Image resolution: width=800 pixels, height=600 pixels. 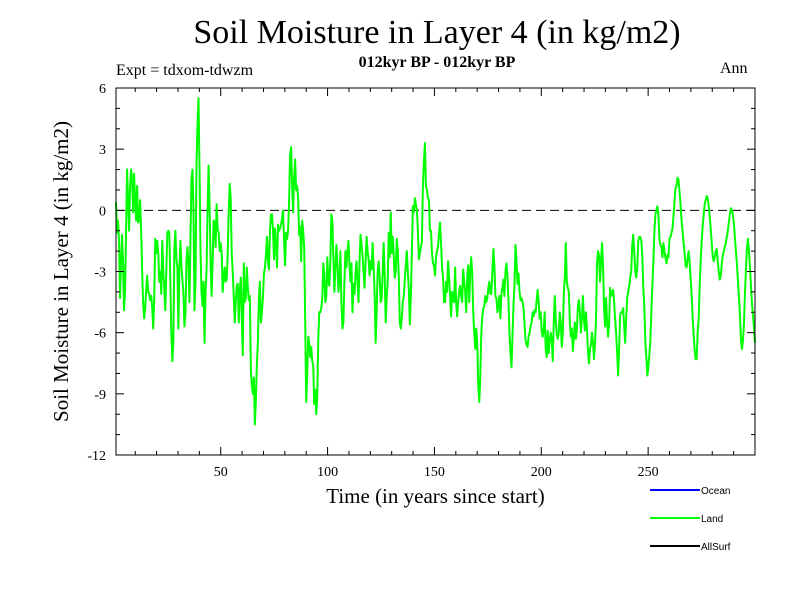 What do you see at coordinates (100, 334) in the screenshot?
I see `y-tick-label: -6` at bounding box center [100, 334].